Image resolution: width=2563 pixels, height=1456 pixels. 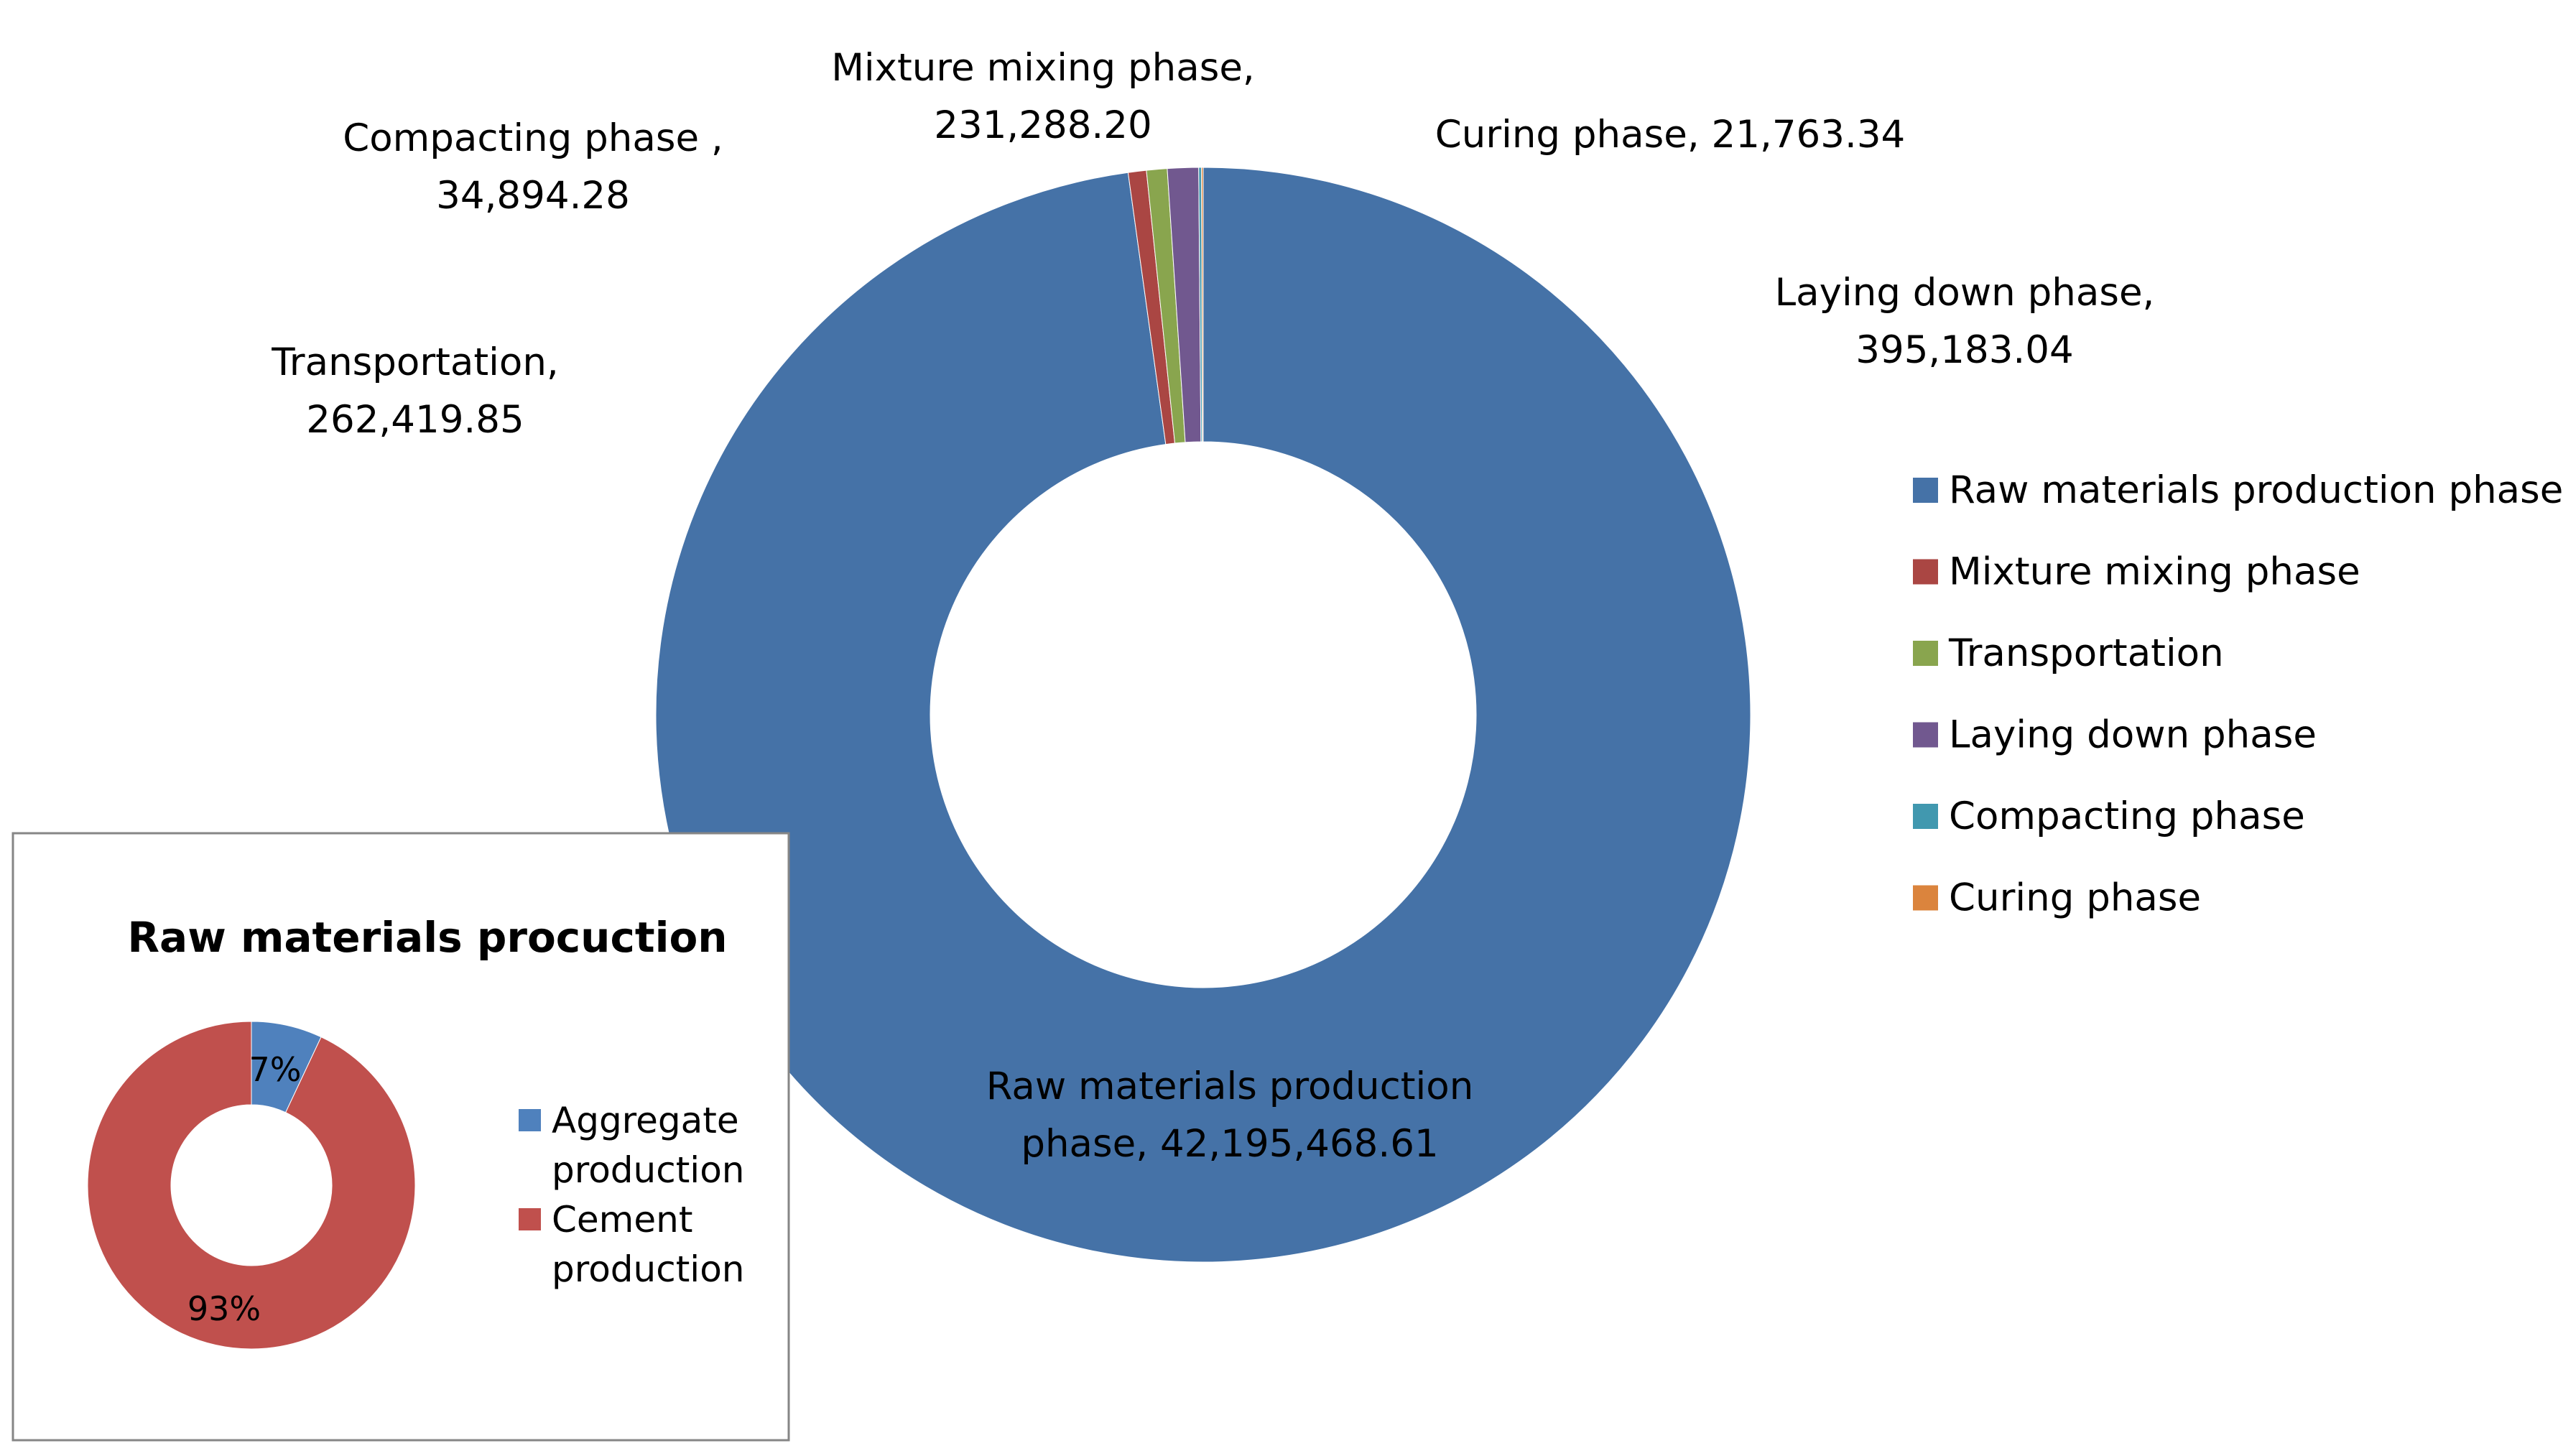 What do you see at coordinates (1925, 735) in the screenshot?
I see `legend-swatch-laying-down-phase` at bounding box center [1925, 735].